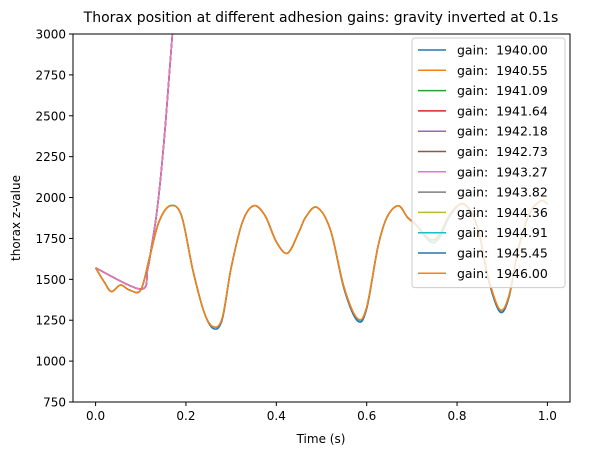 The image size is (614, 455). Describe the element at coordinates (50, 321) in the screenshot. I see `y-tick-label: 1250` at that location.